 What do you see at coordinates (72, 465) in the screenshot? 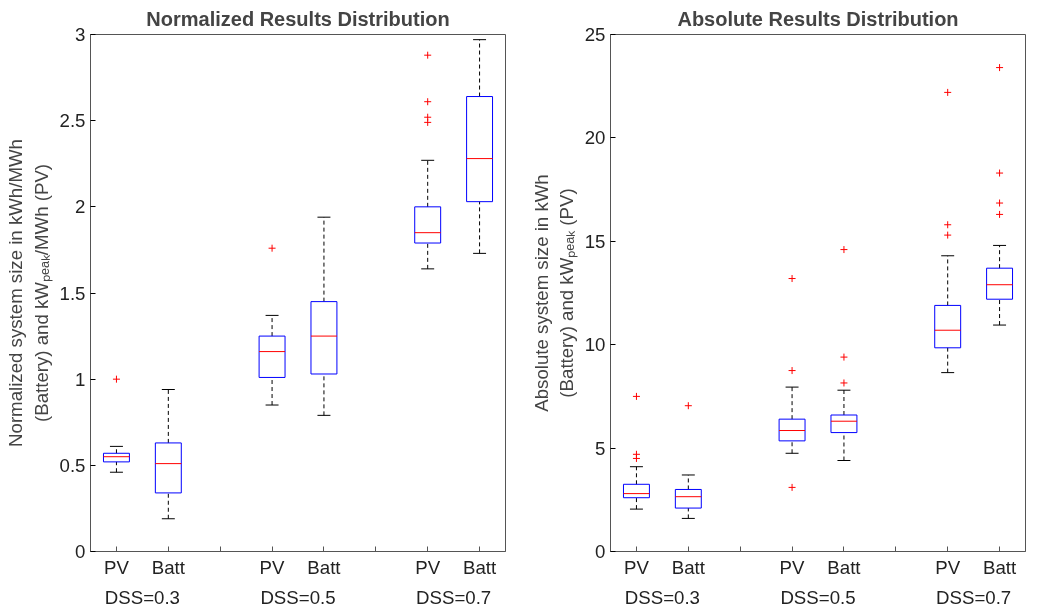
I see `y-tick-label: 0.5` at bounding box center [72, 465].